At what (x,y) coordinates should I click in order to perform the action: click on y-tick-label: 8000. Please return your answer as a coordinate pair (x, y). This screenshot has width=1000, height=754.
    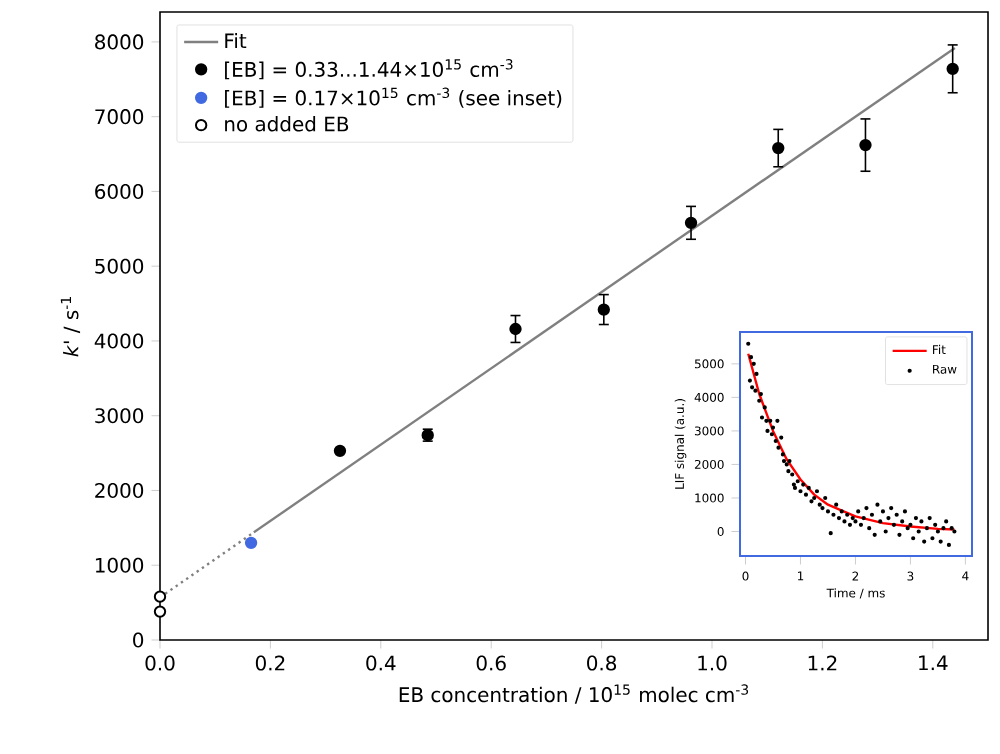
    Looking at the image, I should click on (119, 42).